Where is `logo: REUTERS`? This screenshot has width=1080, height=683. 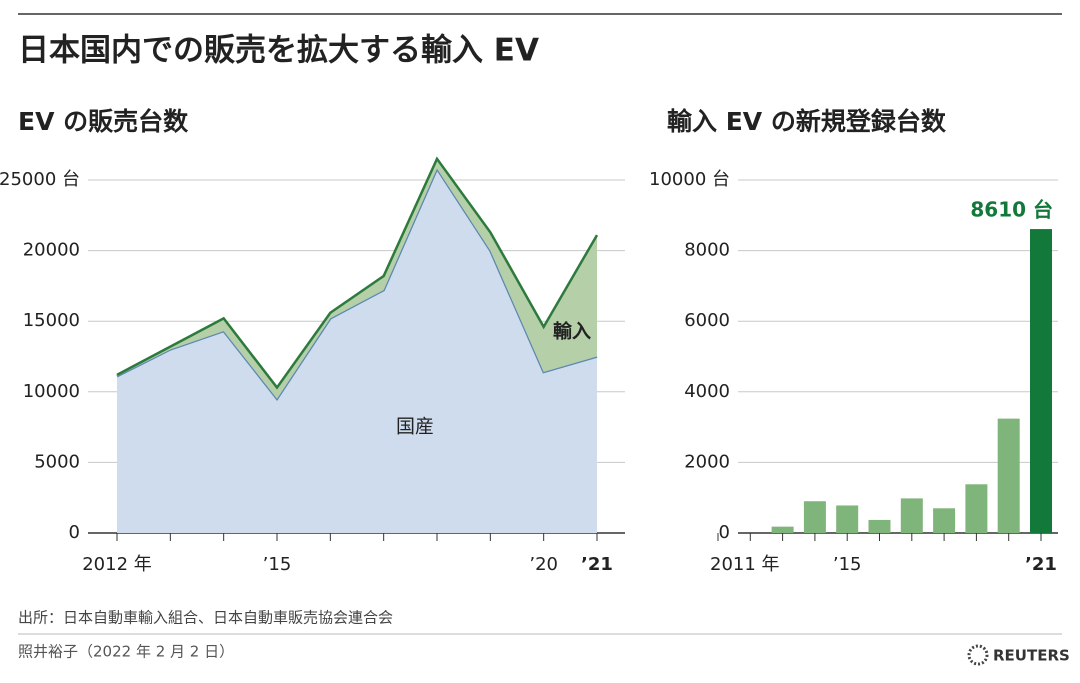 logo: REUTERS is located at coordinates (1031, 656).